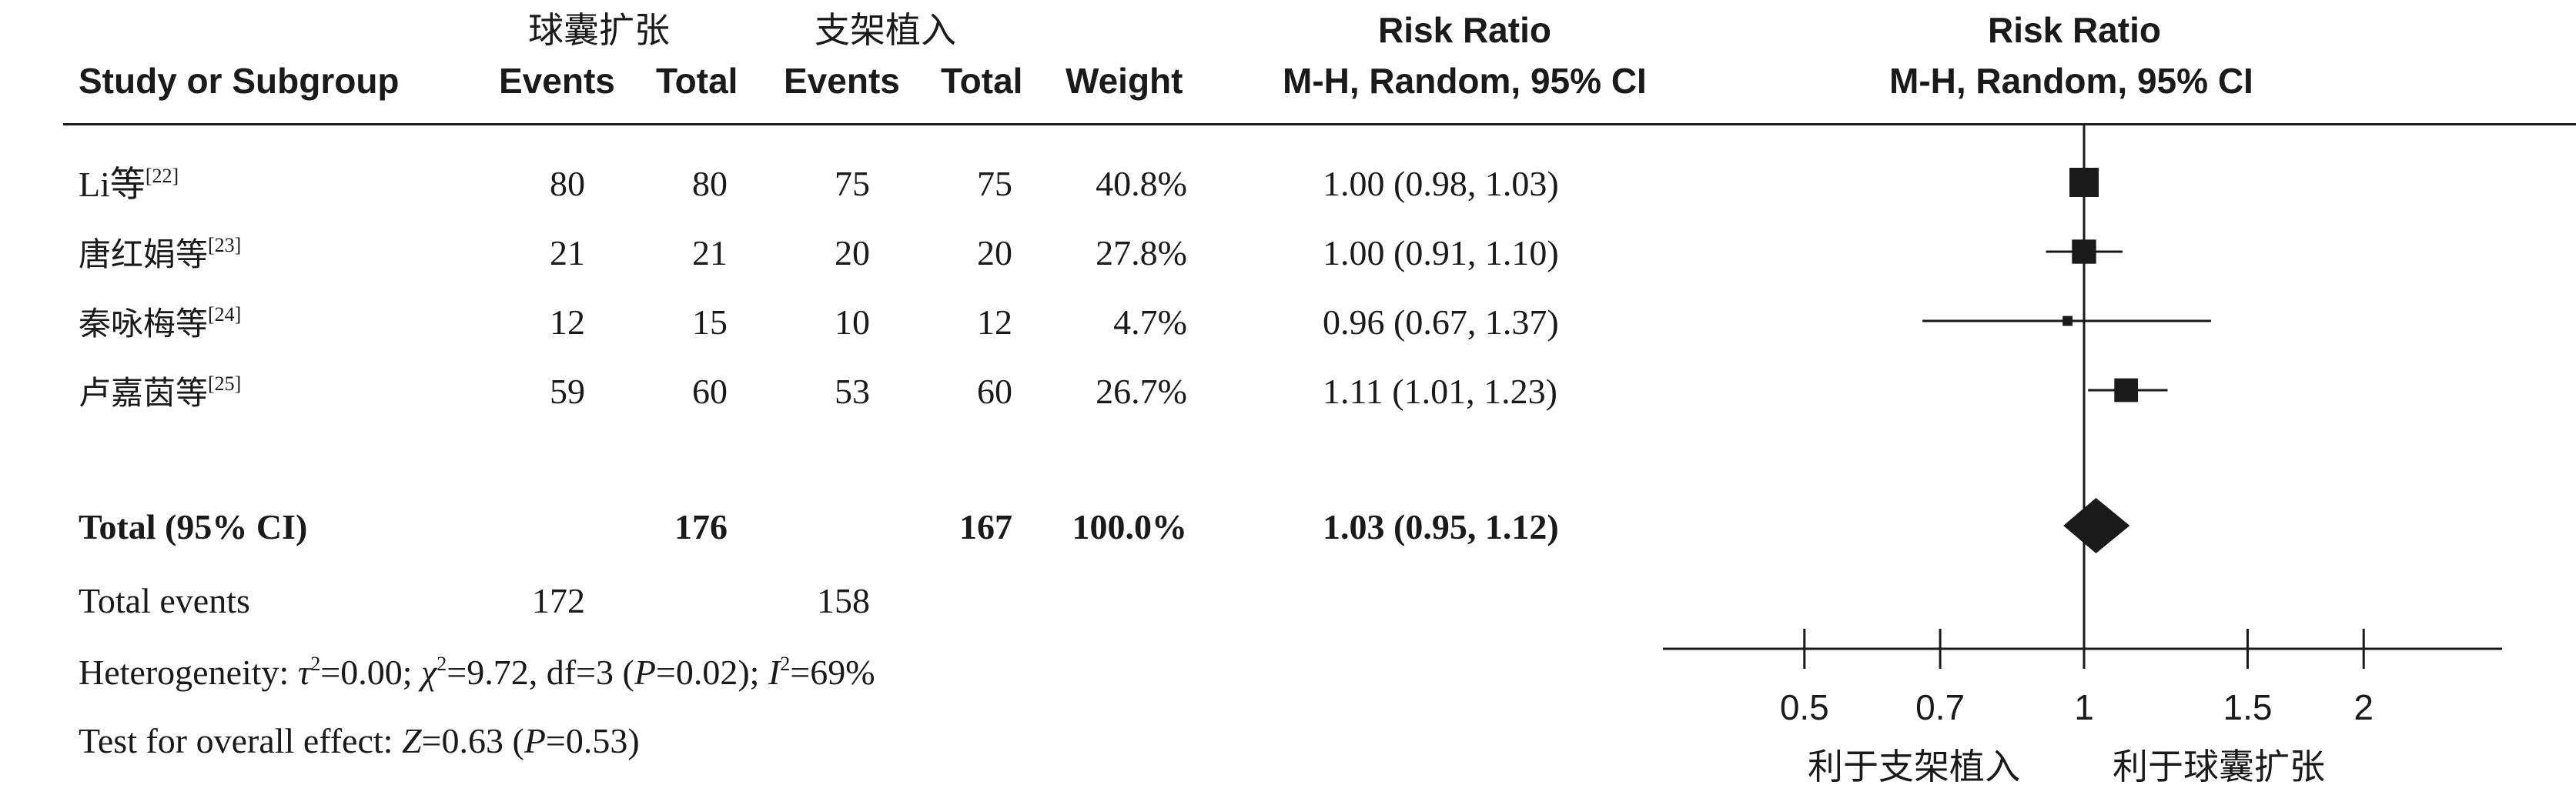  Describe the element at coordinates (885, 30) in the screenshot. I see `group2-header: 支架植入` at that location.